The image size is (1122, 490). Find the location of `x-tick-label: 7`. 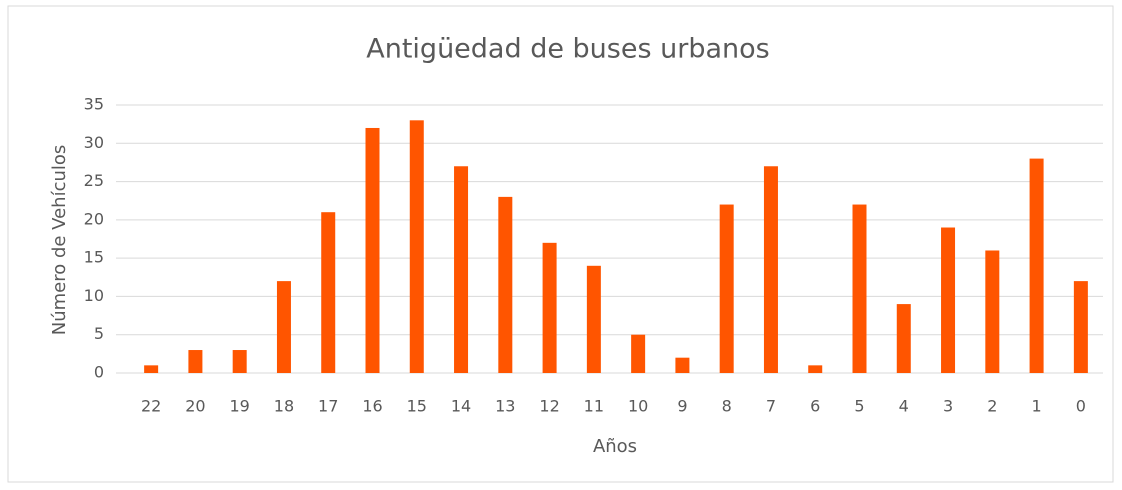

x-tick-label: 7 is located at coordinates (771, 406).